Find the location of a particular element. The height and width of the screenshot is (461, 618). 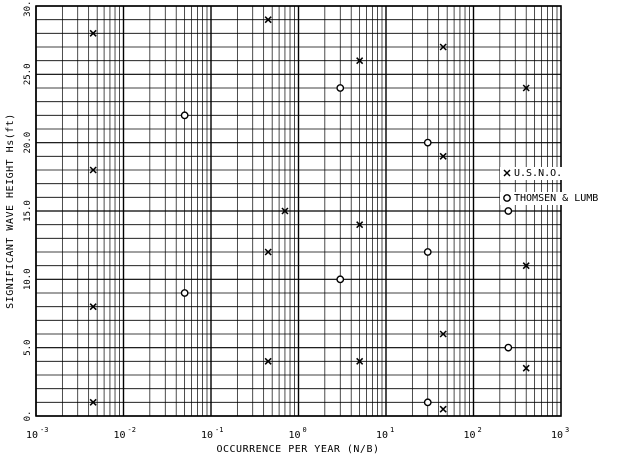

x-tick-exponent: -1 is located at coordinates (219, 430).